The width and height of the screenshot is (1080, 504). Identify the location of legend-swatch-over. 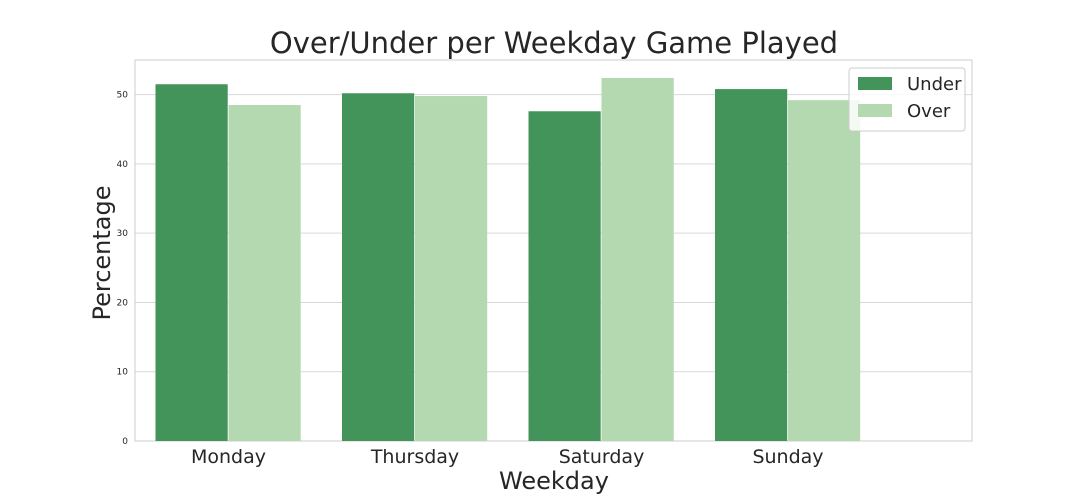
(875, 110).